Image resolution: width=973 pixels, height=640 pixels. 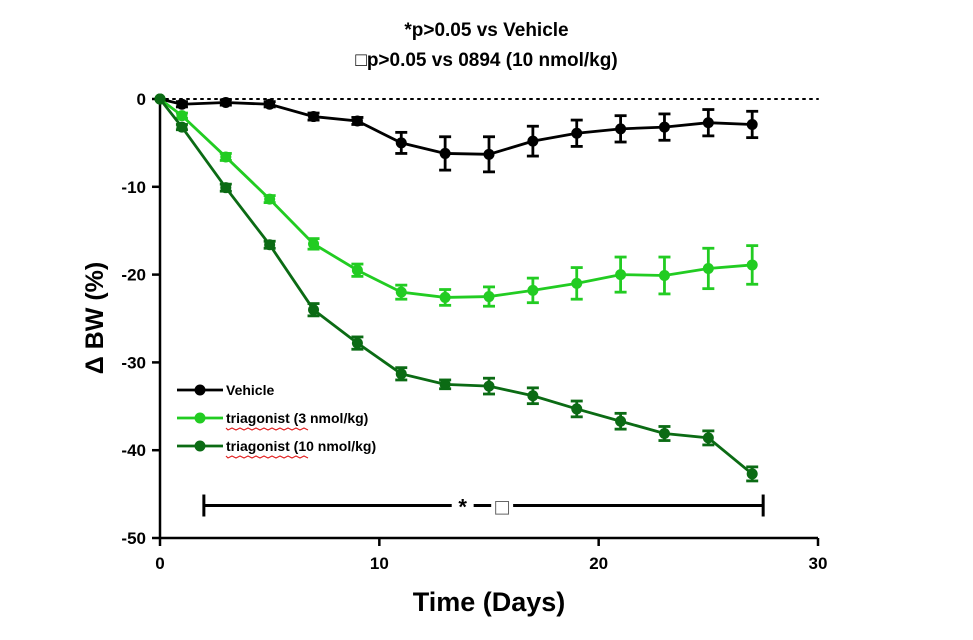 What do you see at coordinates (462, 507) in the screenshot?
I see `significance-star: *` at bounding box center [462, 507].